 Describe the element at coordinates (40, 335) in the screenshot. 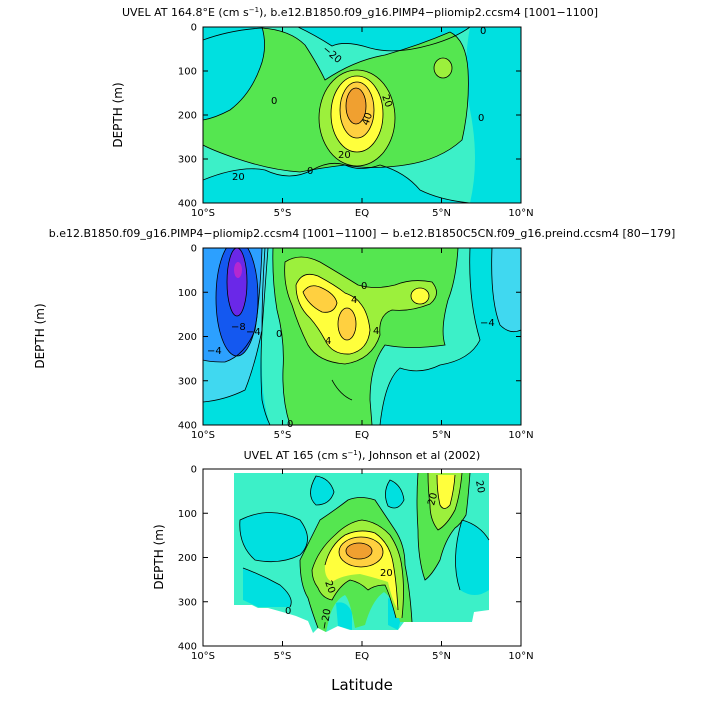

I see `panel-2-ylabel: DEPTH (m)` at that location.